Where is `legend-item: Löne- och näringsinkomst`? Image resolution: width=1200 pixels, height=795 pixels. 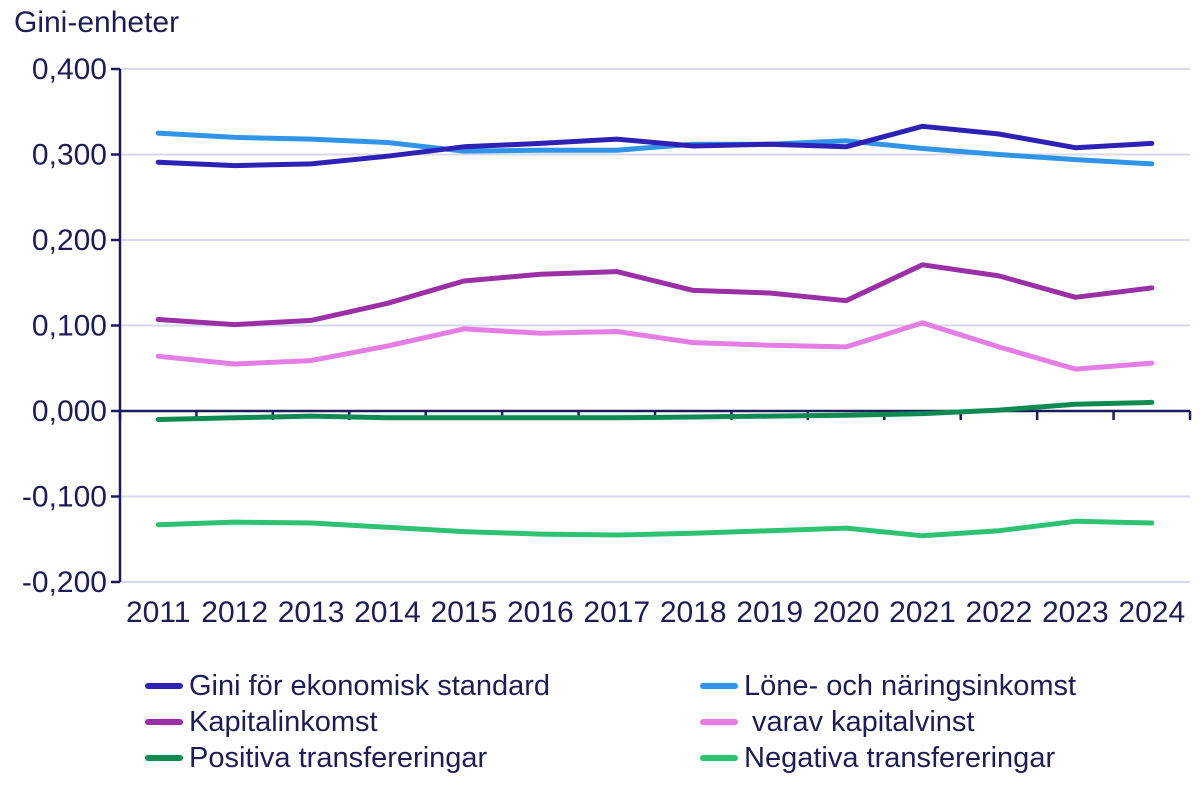
legend-item: Löne- och näringsinkomst is located at coordinates (927, 686).